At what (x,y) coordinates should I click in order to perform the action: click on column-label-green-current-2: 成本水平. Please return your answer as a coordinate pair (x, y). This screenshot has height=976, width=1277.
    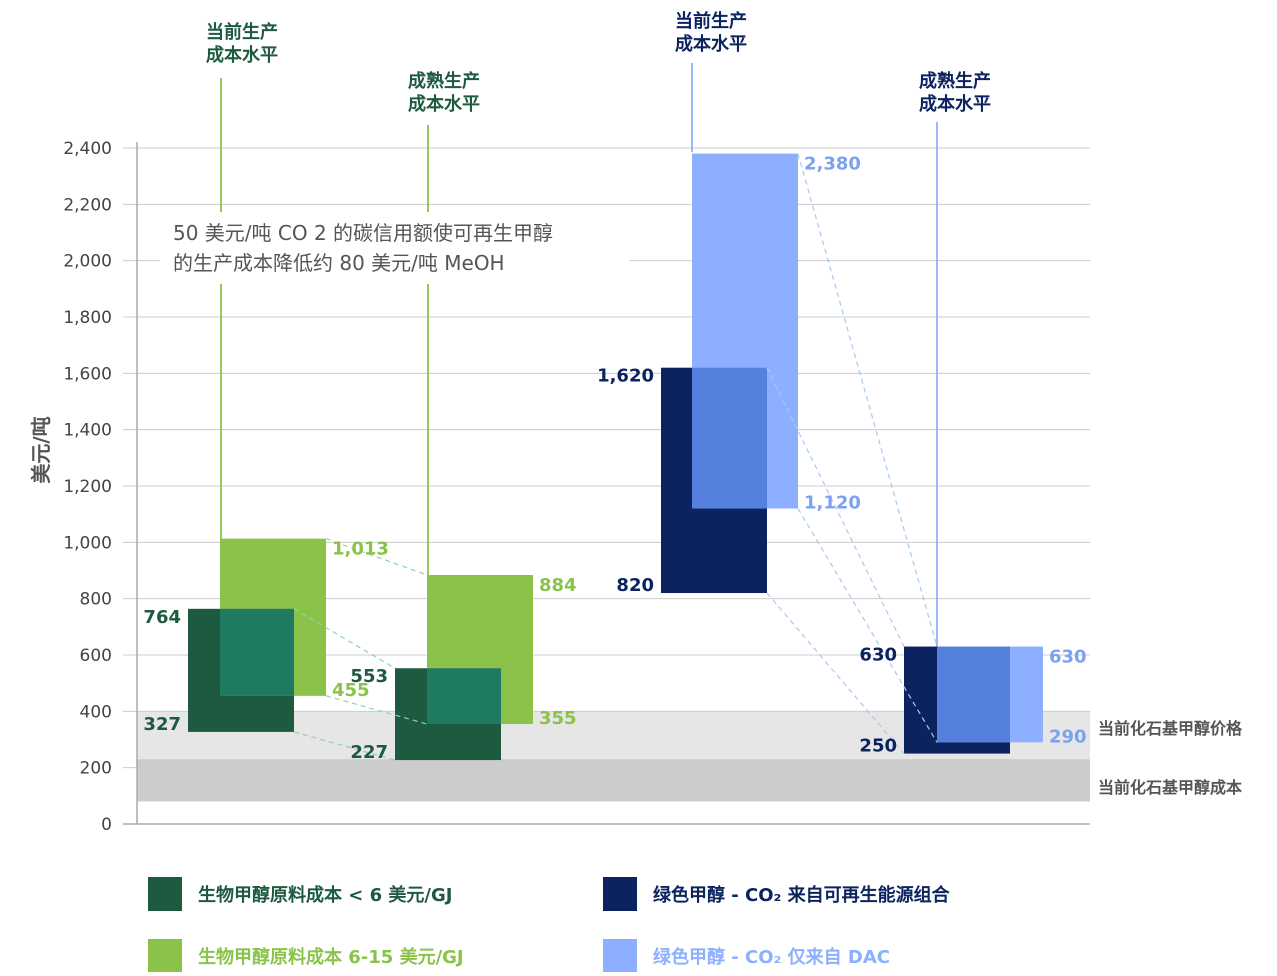
    Looking at the image, I should click on (711, 44).